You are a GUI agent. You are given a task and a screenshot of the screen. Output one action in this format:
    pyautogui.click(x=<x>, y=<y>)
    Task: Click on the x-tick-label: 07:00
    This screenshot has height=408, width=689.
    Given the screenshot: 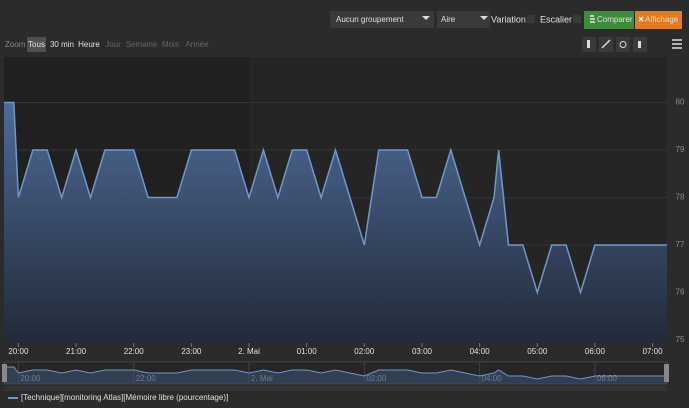 What is the action you would take?
    pyautogui.click(x=653, y=351)
    